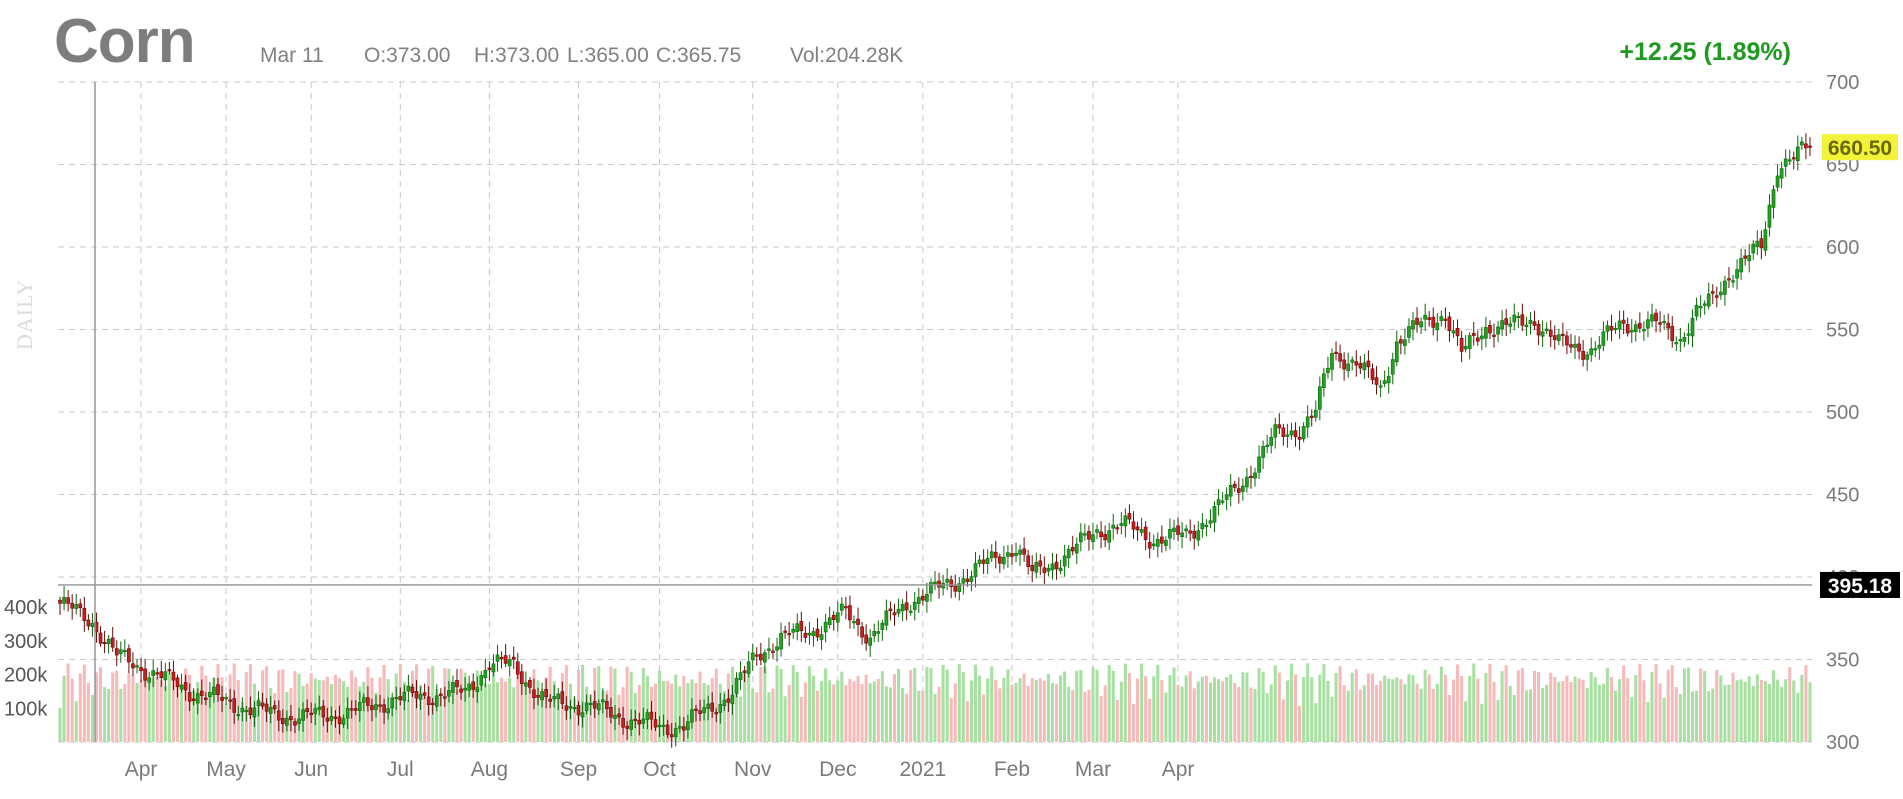 The height and width of the screenshot is (799, 1903). Describe the element at coordinates (1842, 496) in the screenshot. I see `y-tick-450: 450` at that location.